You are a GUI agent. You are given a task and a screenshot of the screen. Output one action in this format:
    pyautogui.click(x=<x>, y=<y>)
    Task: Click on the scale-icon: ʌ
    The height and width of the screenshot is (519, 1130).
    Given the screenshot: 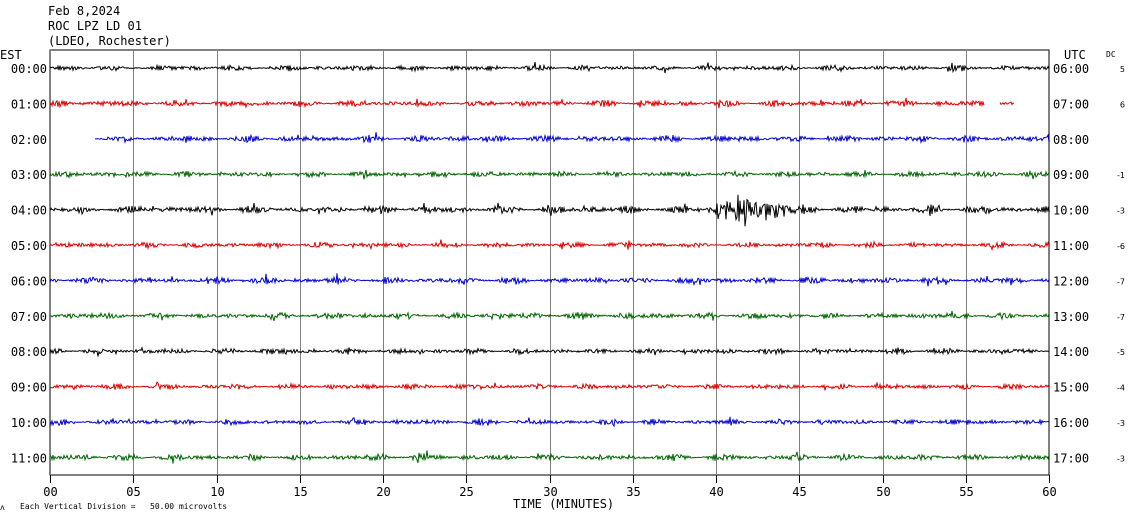 What is the action you would take?
    pyautogui.click(x=2, y=507)
    